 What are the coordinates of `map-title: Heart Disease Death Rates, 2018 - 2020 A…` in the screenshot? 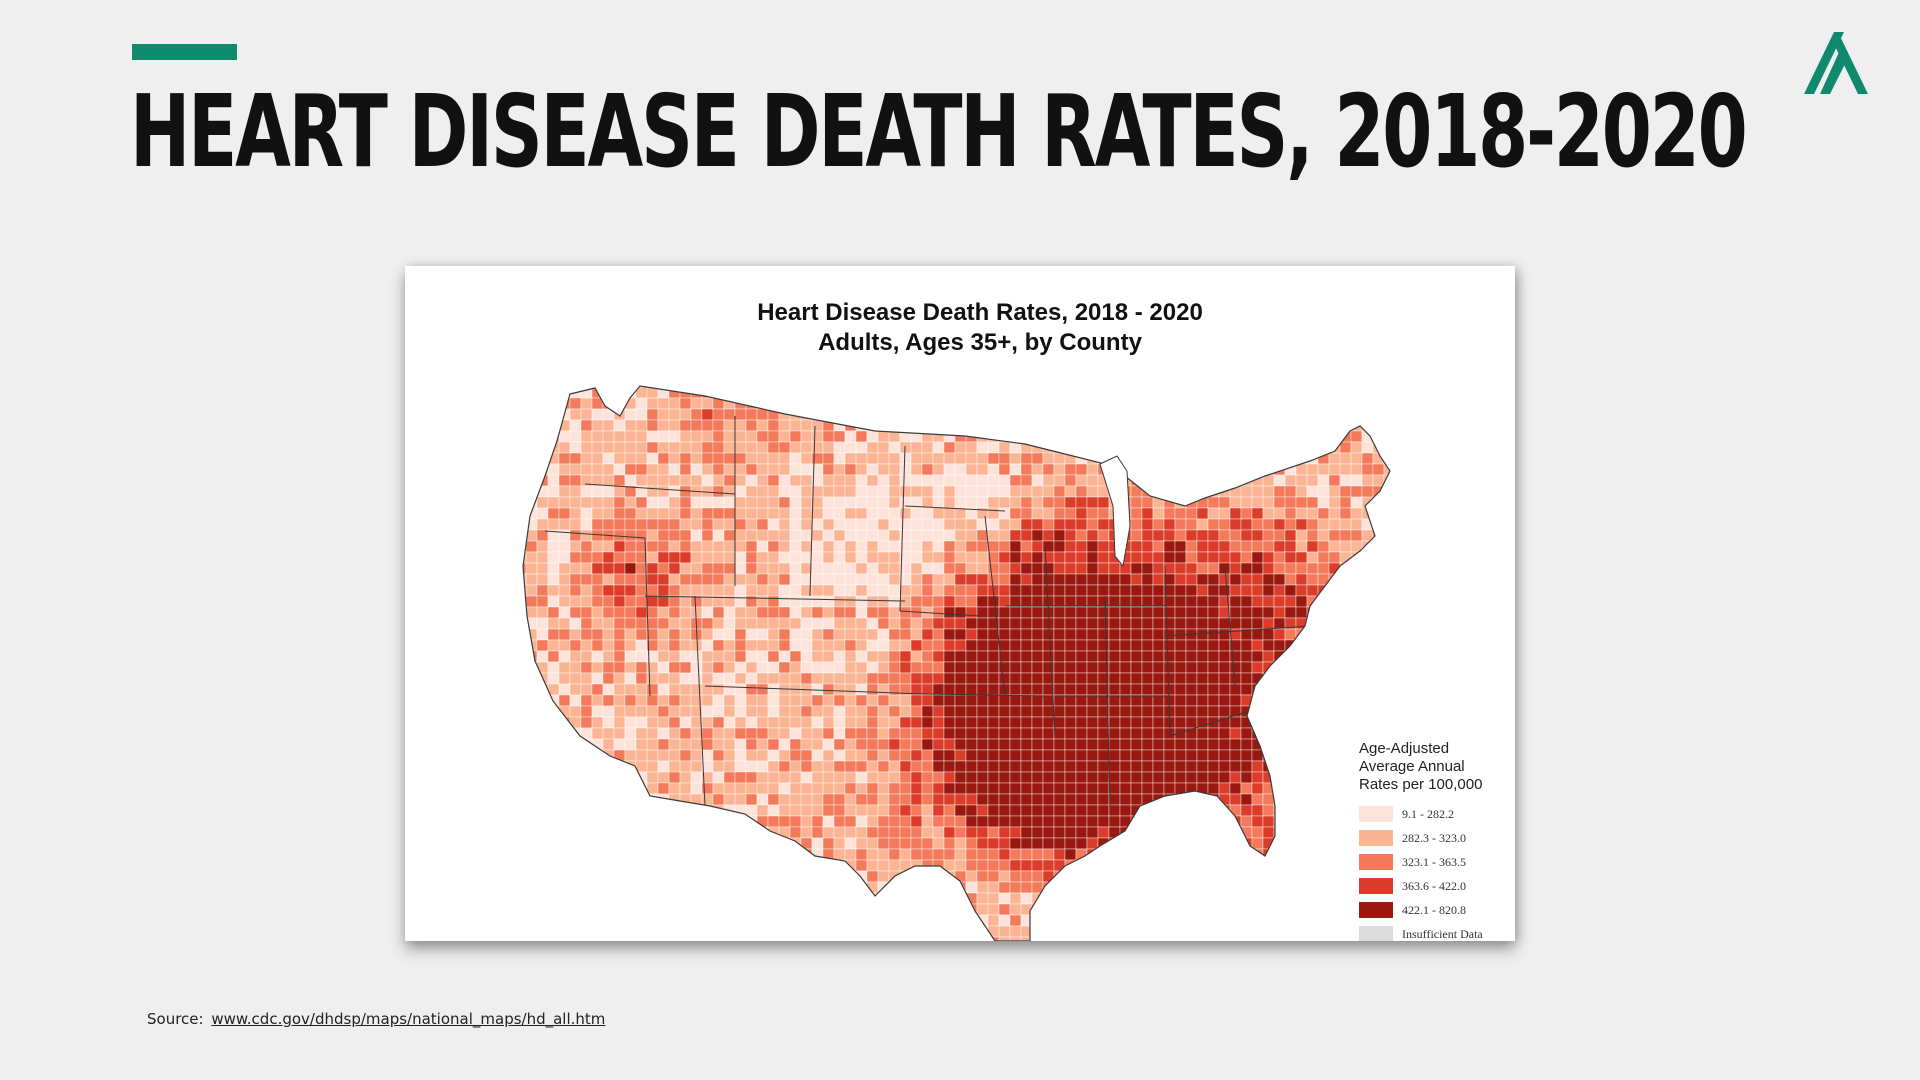 It's located at (960, 328).